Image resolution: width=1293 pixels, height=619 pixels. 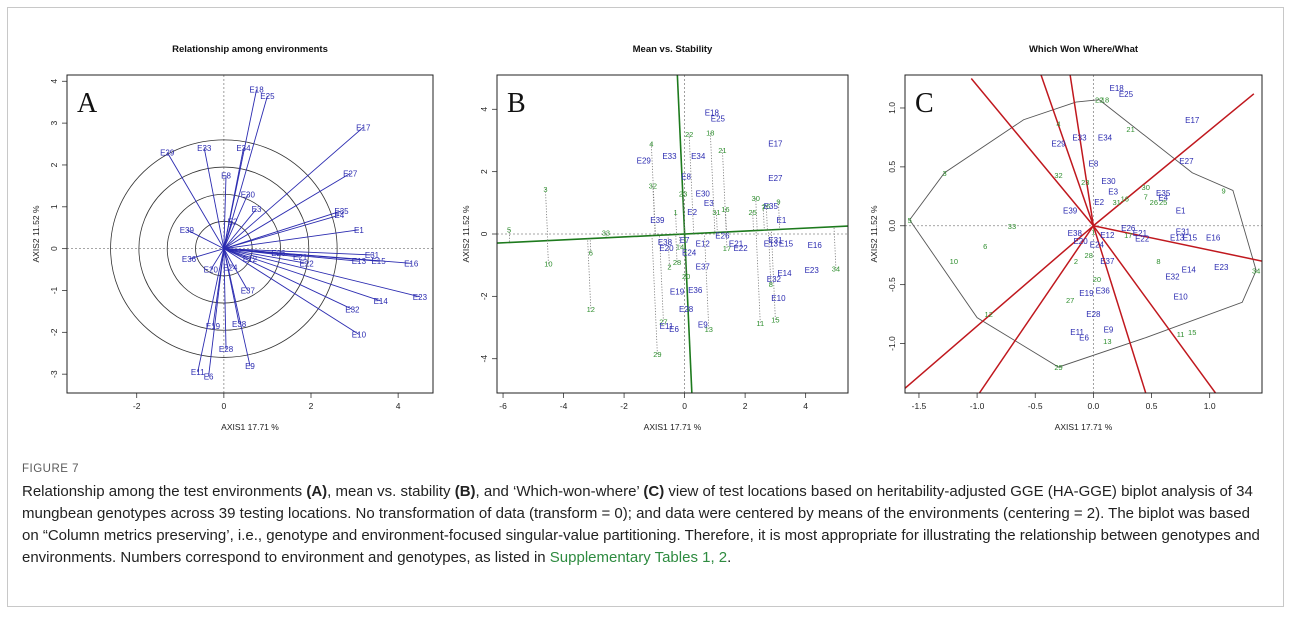 What do you see at coordinates (189, 259) in the screenshot?
I see `environment-label: E36` at bounding box center [189, 259].